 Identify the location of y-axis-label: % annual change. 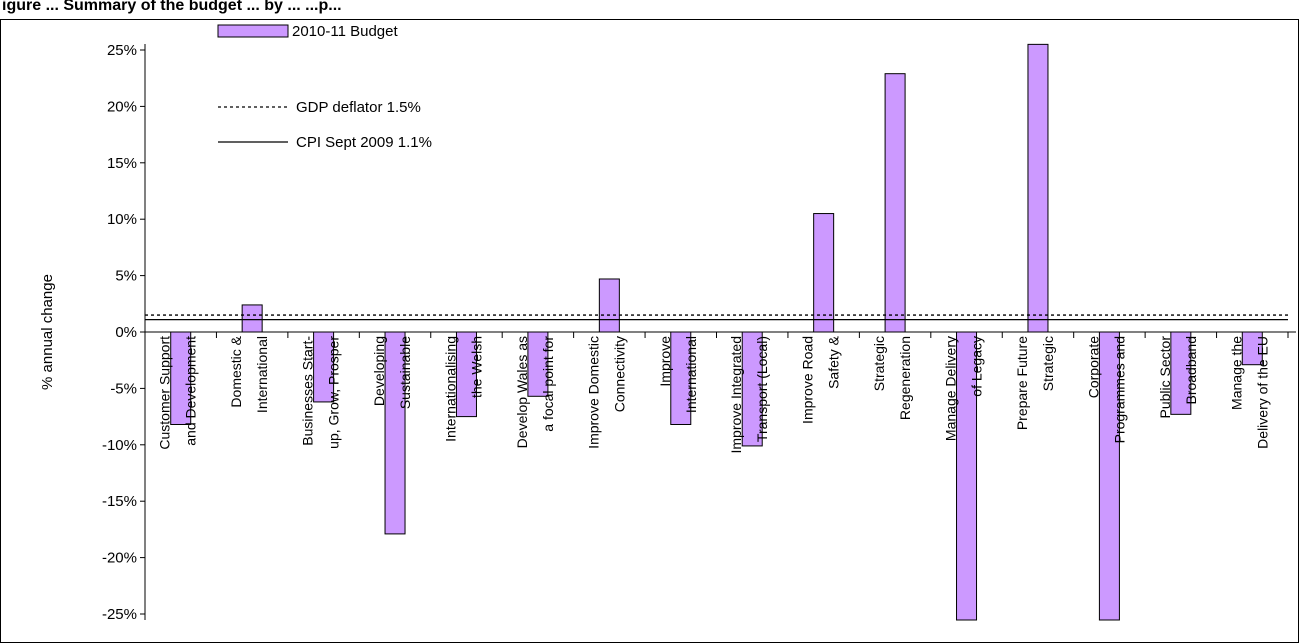
(47, 332).